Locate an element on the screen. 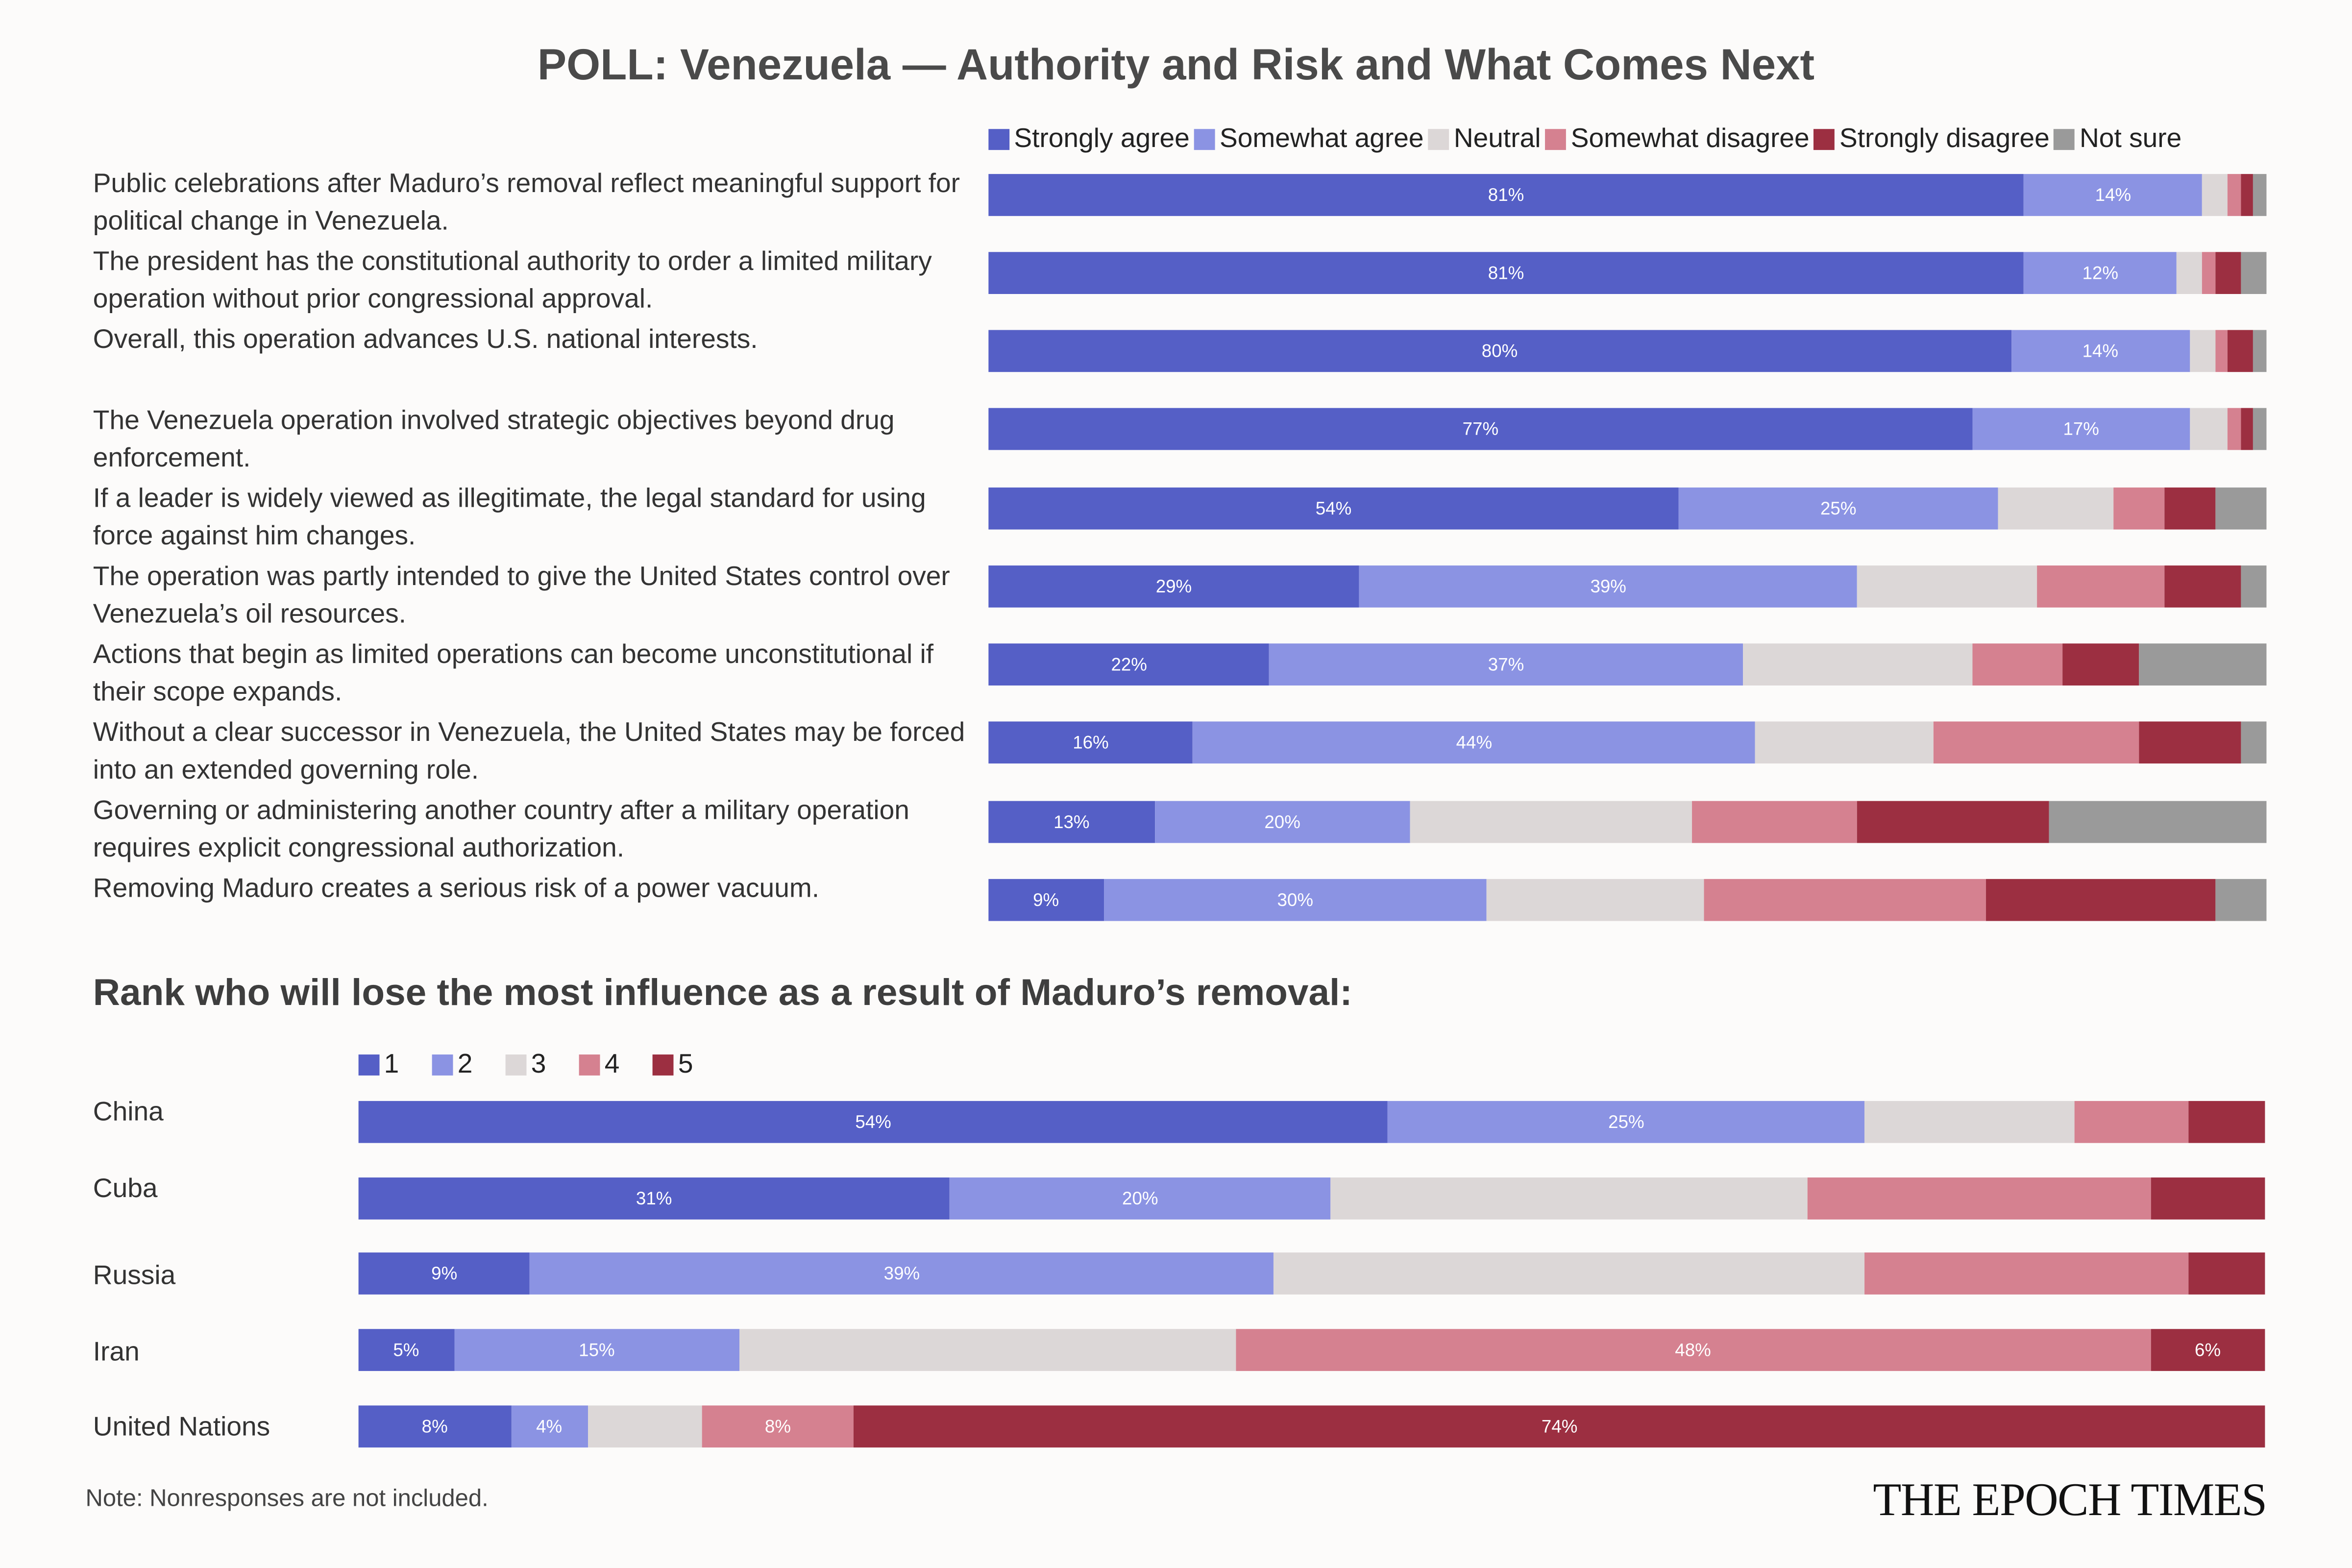 The image size is (2352, 1568). stacked-bar: 5% 15% 48% 6% is located at coordinates (1311, 1350).